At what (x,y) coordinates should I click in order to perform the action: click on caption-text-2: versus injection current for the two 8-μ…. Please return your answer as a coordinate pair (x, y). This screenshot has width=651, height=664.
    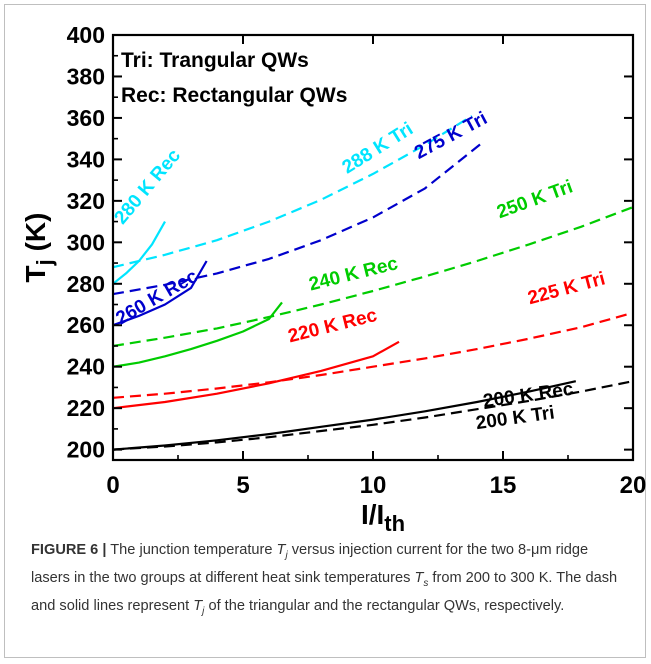
    Looking at the image, I should click on (310, 564).